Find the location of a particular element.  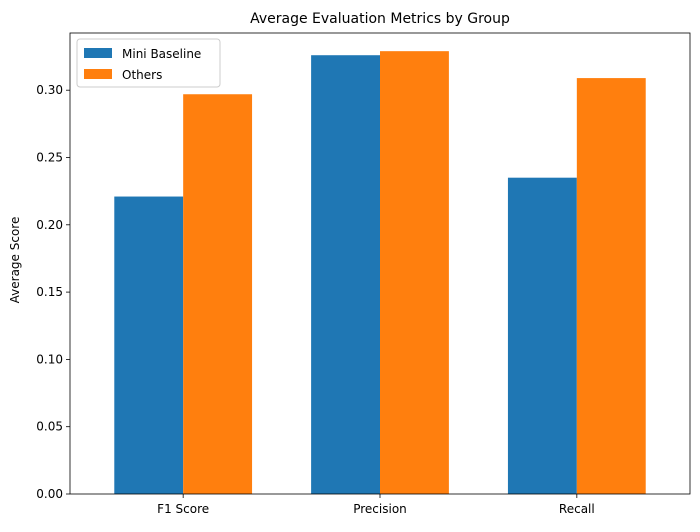

y-tick-label: 0.00 is located at coordinates (49, 494).